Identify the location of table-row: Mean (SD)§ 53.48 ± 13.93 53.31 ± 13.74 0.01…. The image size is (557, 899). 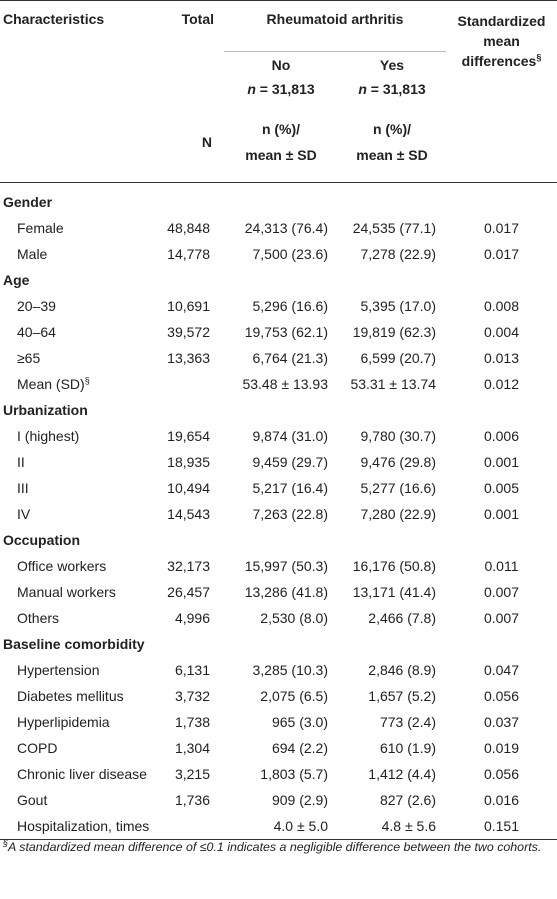
(278, 384).